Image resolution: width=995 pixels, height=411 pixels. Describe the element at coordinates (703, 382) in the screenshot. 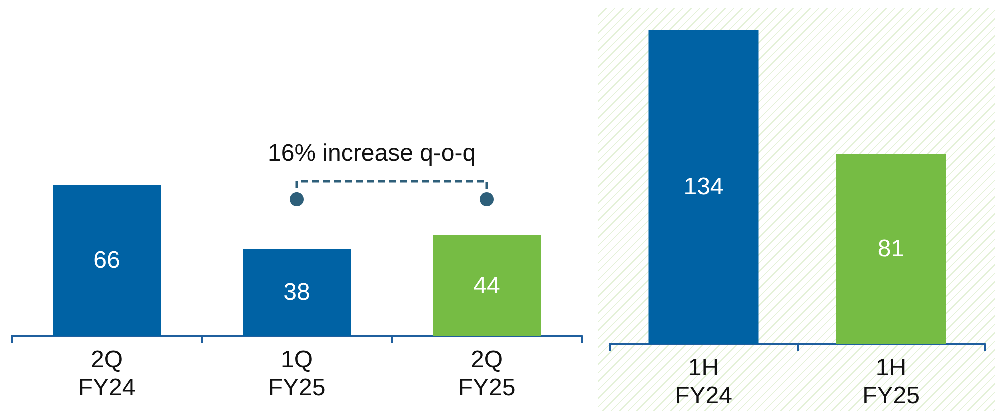

I see `x-tick-label: 1H FY24` at that location.